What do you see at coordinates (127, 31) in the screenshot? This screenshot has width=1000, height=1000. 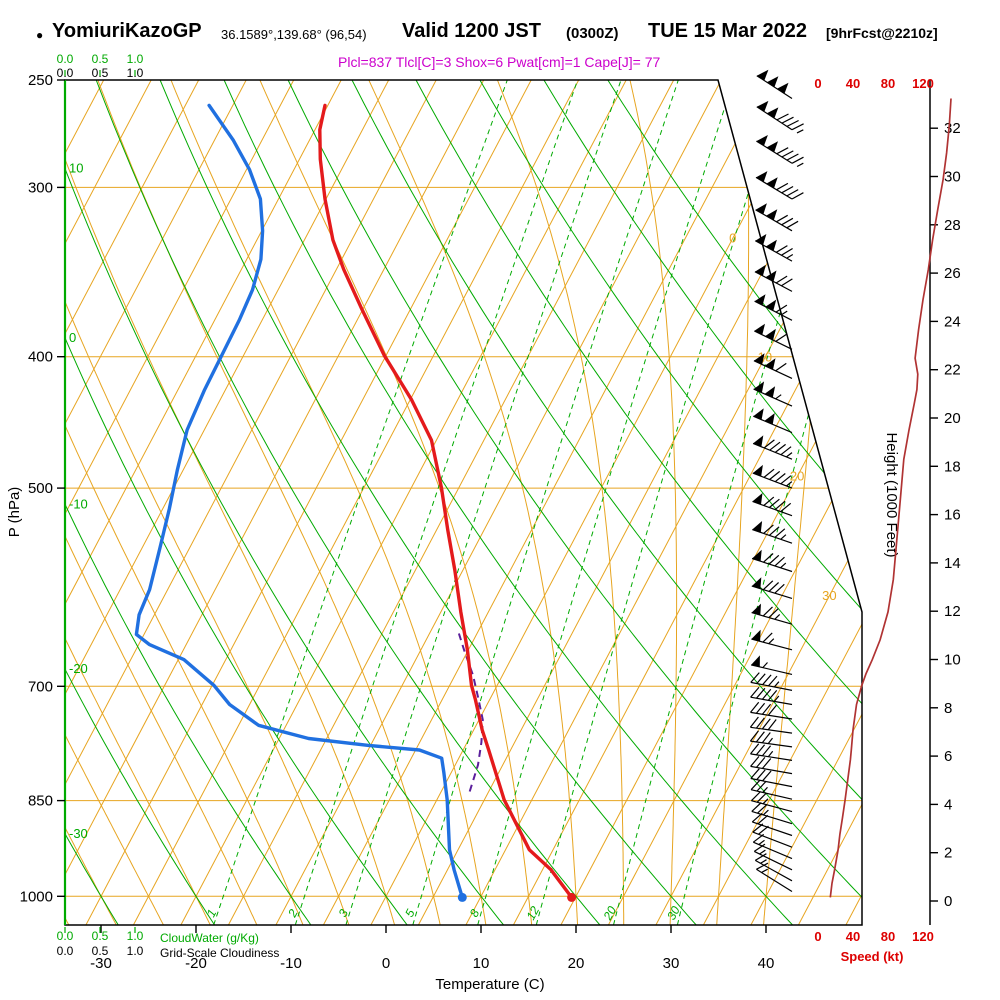 I see `station-name: YomiuriKazoGP` at bounding box center [127, 31].